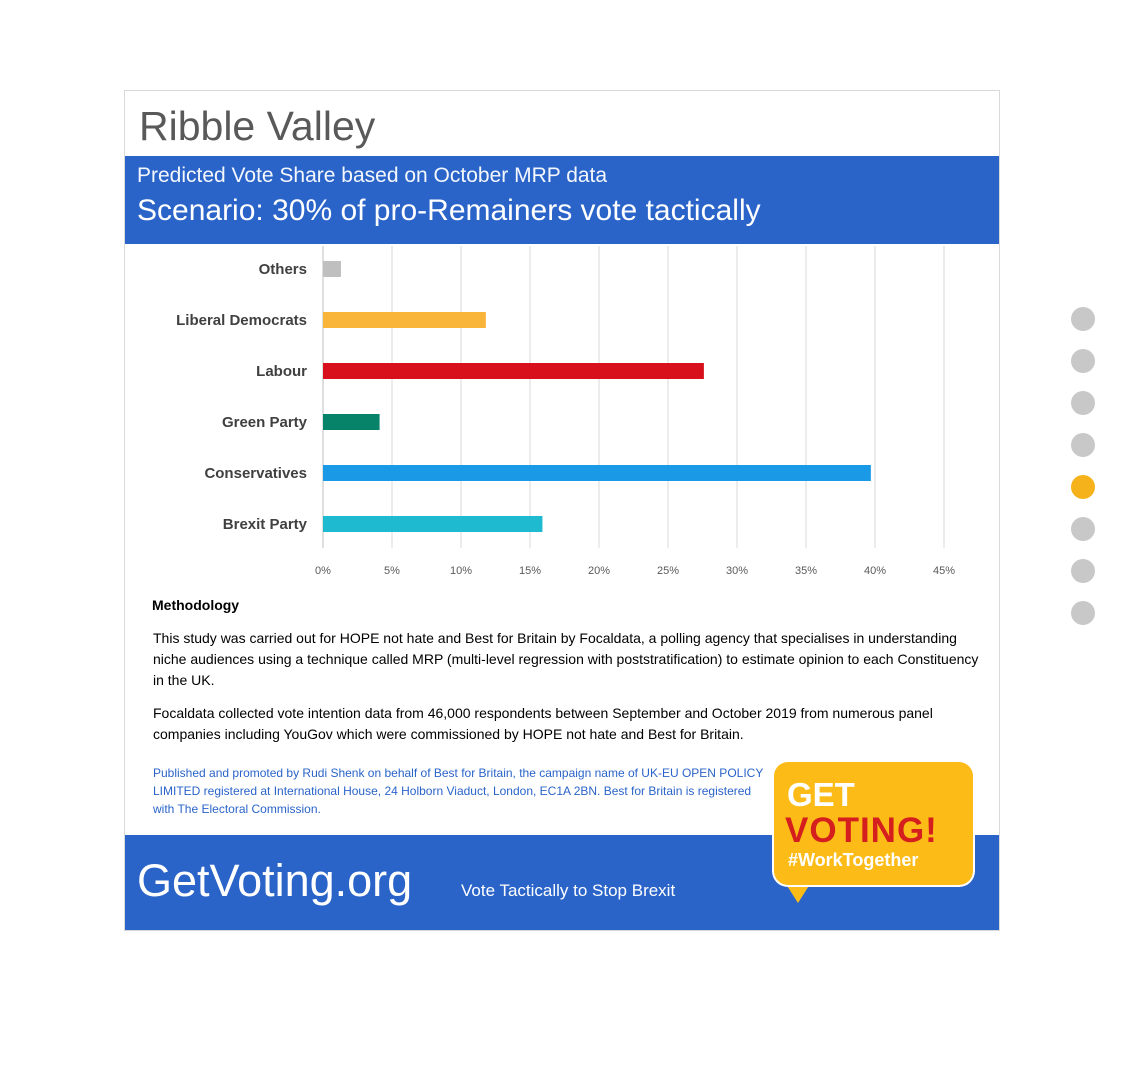  What do you see at coordinates (821, 794) in the screenshot?
I see `badge-line-get: GET` at bounding box center [821, 794].